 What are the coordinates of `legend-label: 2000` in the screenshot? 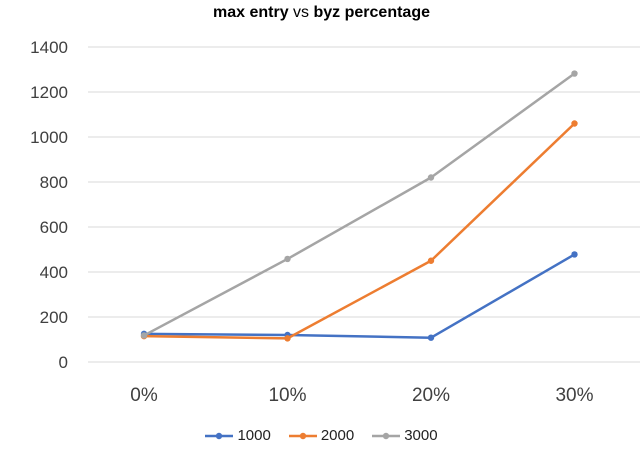 It's located at (337, 435).